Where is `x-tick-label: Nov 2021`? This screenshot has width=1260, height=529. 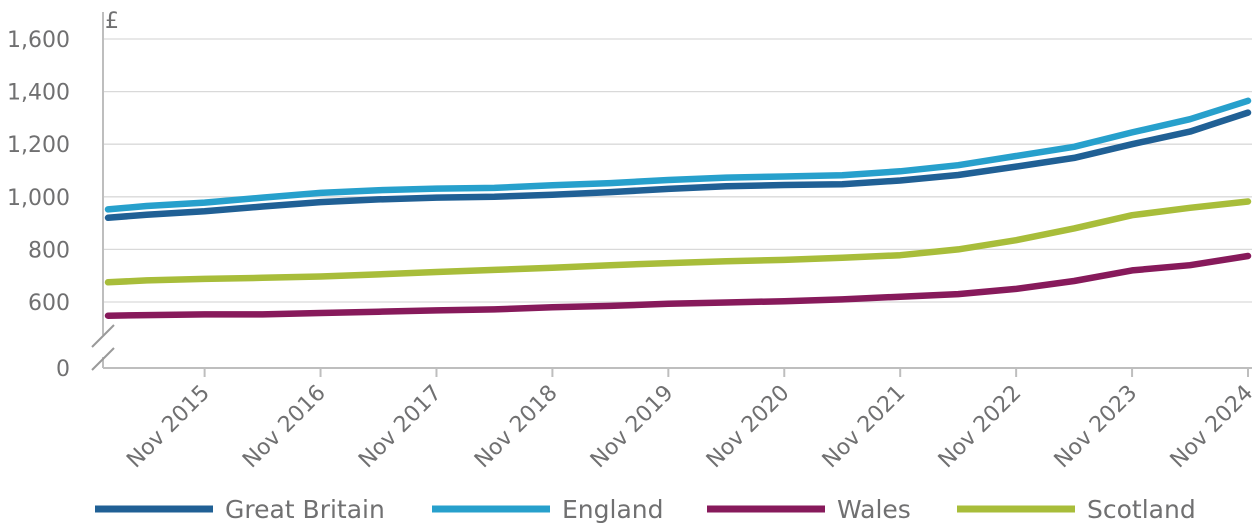 x-tick-label: Nov 2021 is located at coordinates (864, 427).